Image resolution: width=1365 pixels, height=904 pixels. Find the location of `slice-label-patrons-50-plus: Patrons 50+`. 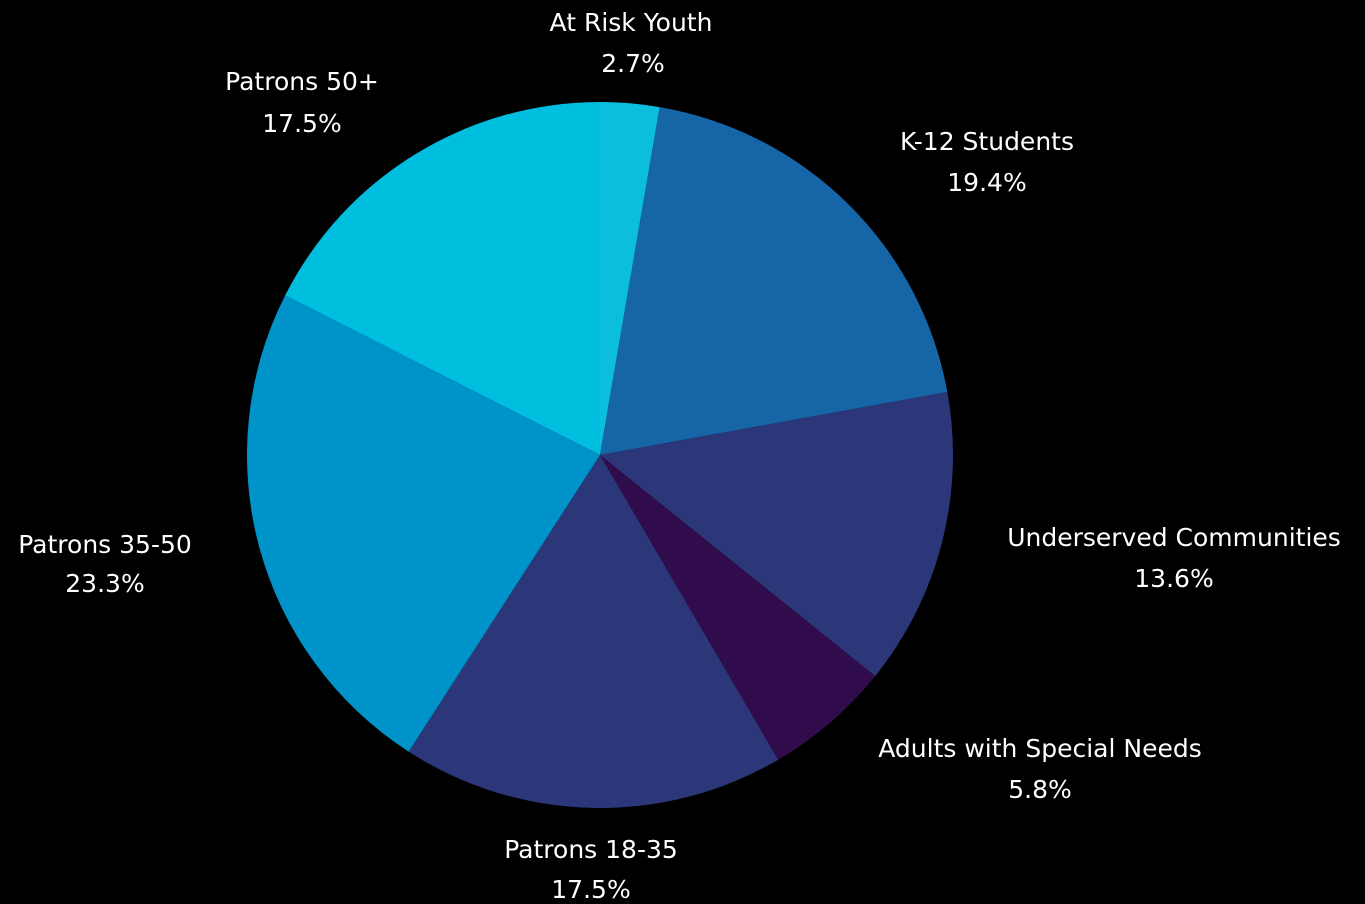

slice-label-patrons-50-plus: Patrons 50+ is located at coordinates (302, 81).